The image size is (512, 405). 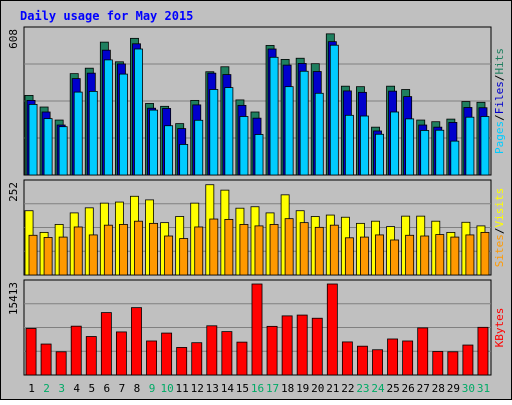 What do you see at coordinates (287, 388) in the screenshot?
I see `x-tick-label: 18` at bounding box center [287, 388].